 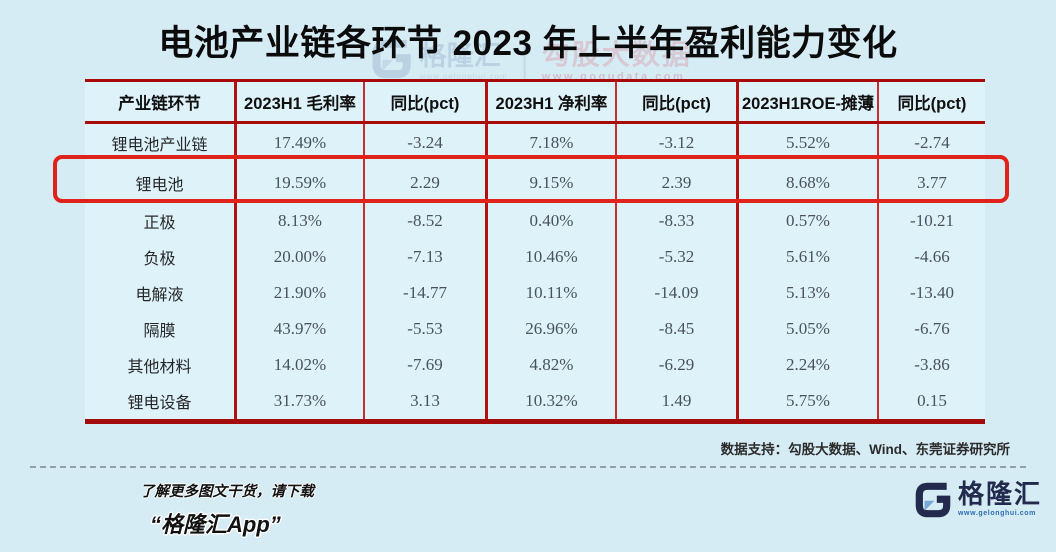 I want to click on cell-value: 19.59%, so click(x=298, y=182).